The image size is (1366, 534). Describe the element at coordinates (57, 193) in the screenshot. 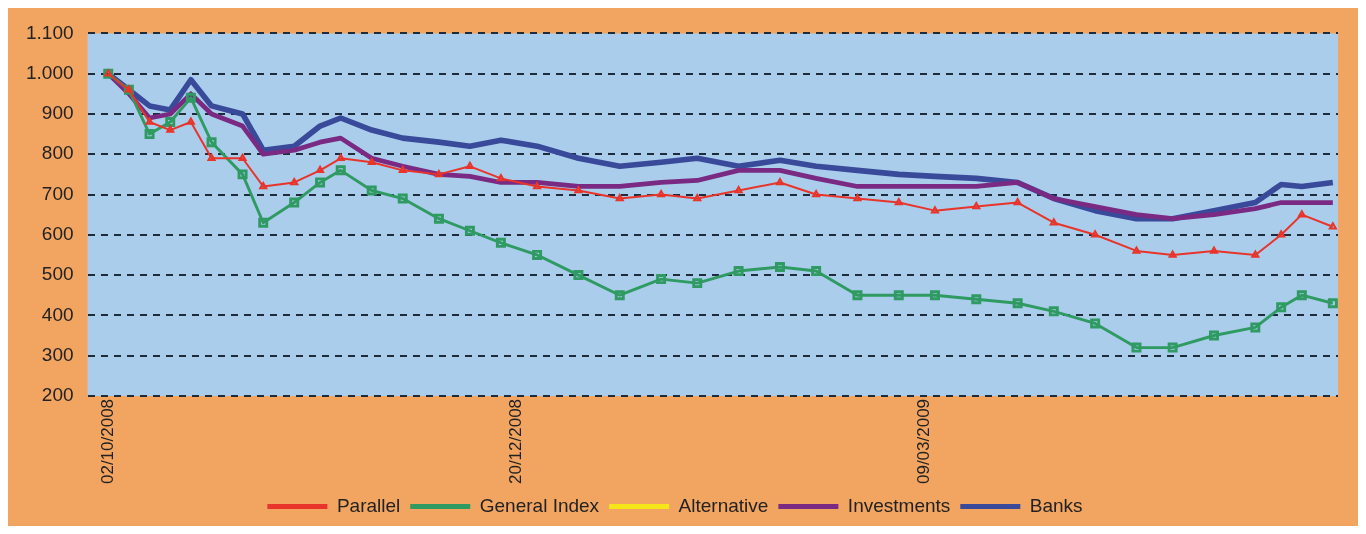

I see `y-tick-label: 700` at that location.